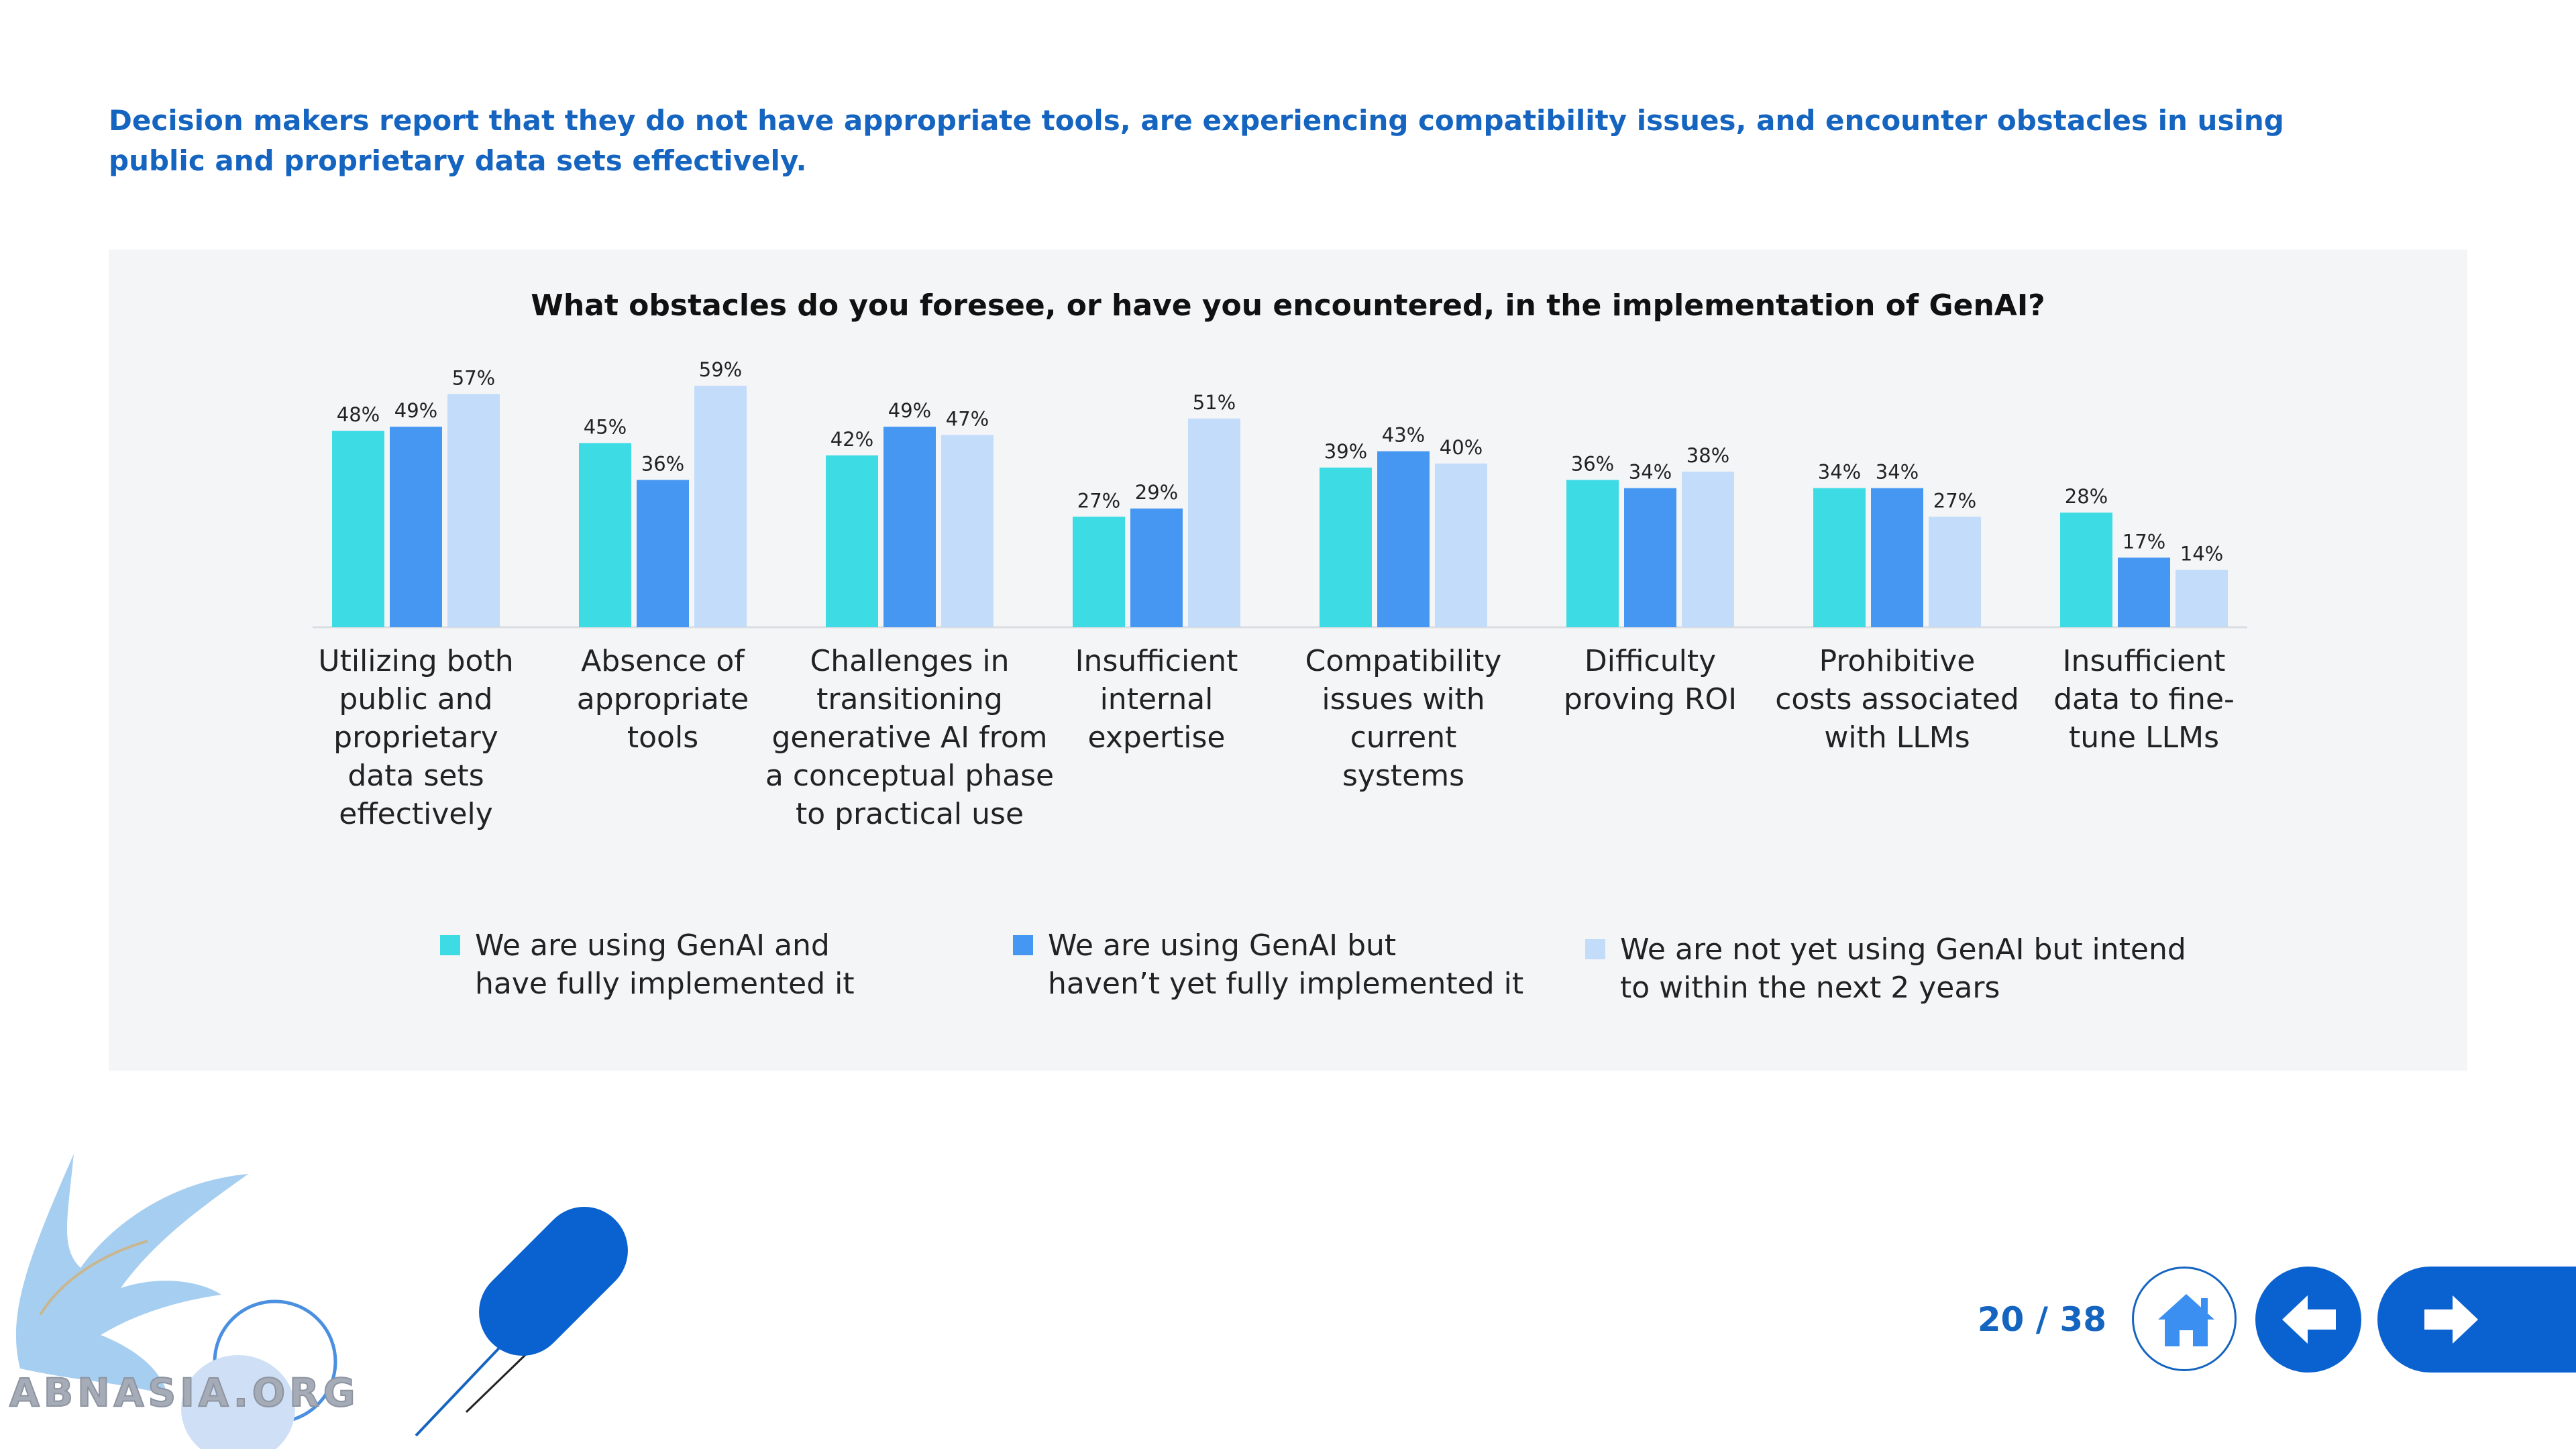 The image size is (2576, 1449). What do you see at coordinates (967, 418) in the screenshot?
I see `value-label: 47%` at bounding box center [967, 418].